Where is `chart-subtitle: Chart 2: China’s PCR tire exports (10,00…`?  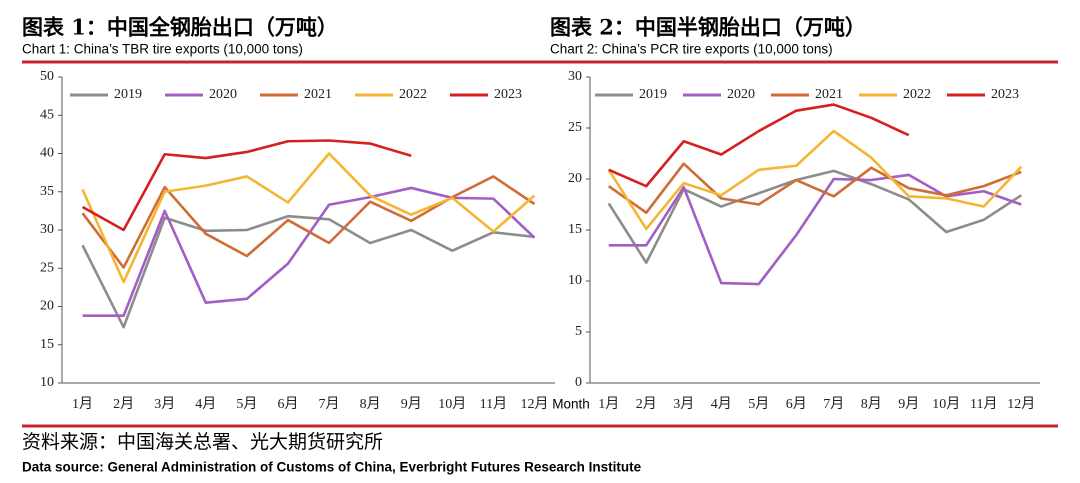 chart-subtitle: Chart 2: China’s PCR tire exports (10,00… is located at coordinates (691, 49).